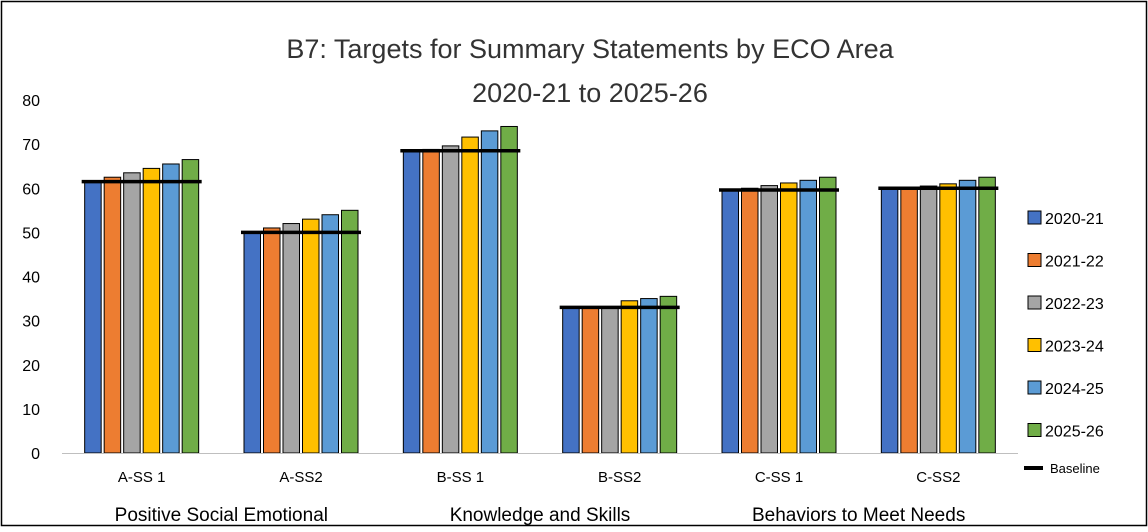 The height and width of the screenshot is (532, 1148). I want to click on x-tick-label-C-SS-1: C-SS 1, so click(779, 477).